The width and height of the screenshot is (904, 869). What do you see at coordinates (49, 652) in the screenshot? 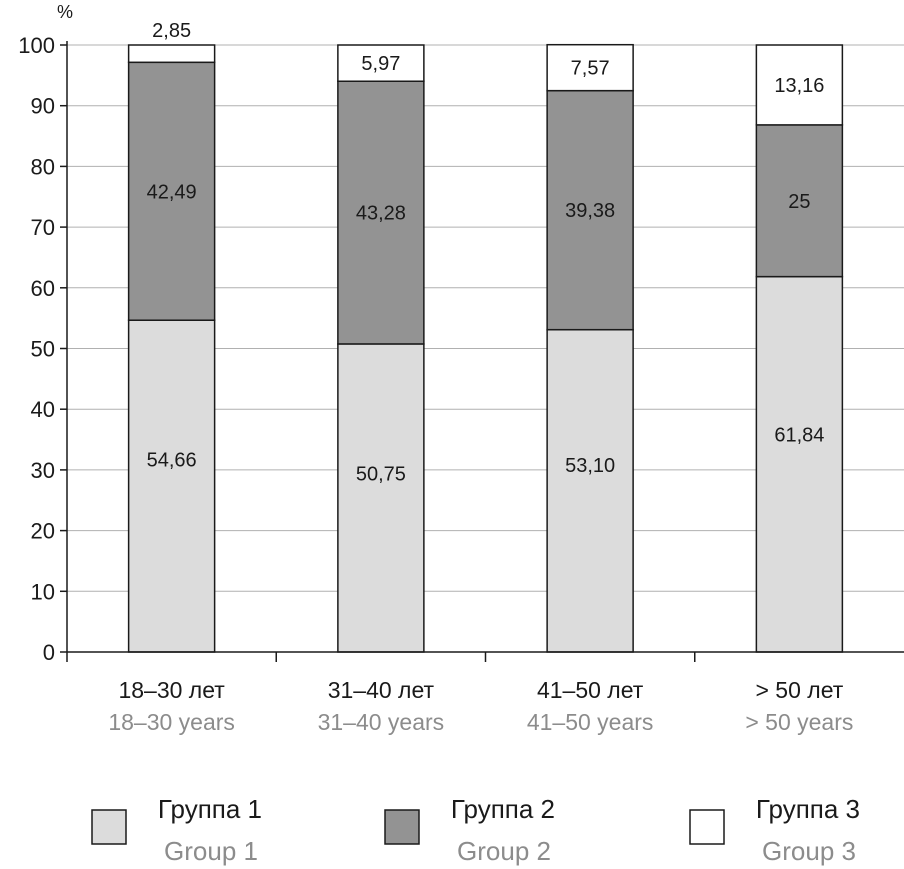
I see `y-tick-label-0: 0` at bounding box center [49, 652].